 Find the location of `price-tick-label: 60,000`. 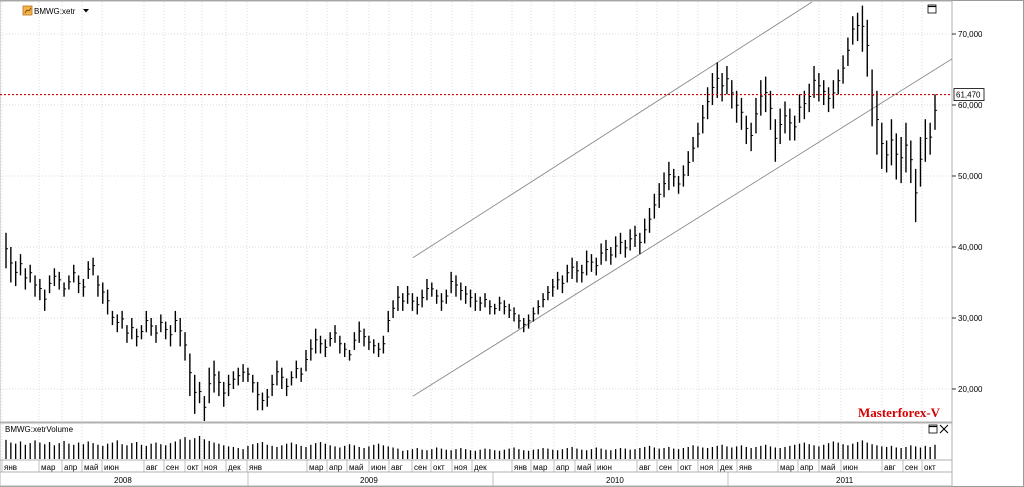

price-tick-label: 60,000 is located at coordinates (970, 105).